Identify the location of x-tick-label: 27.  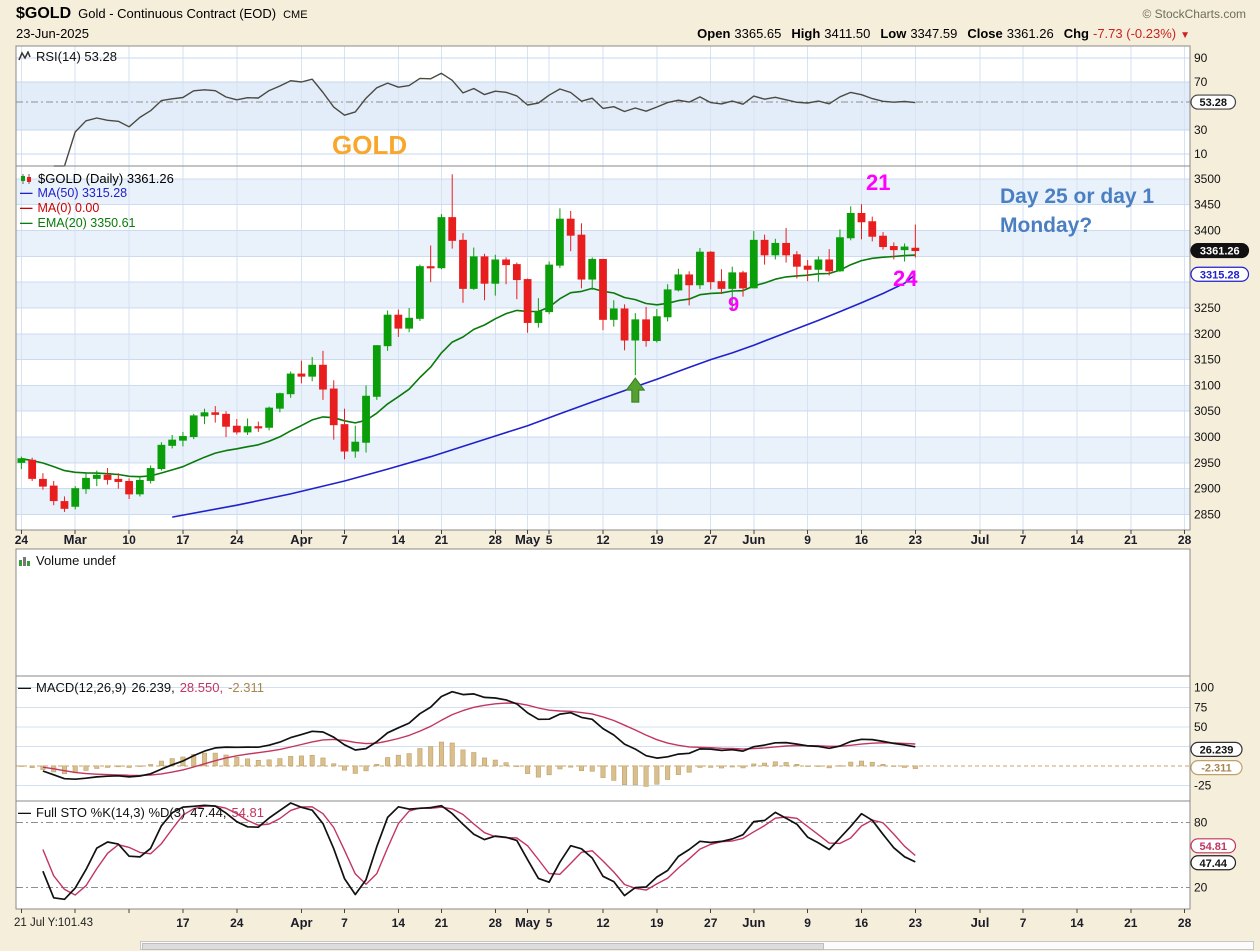
(711, 923).